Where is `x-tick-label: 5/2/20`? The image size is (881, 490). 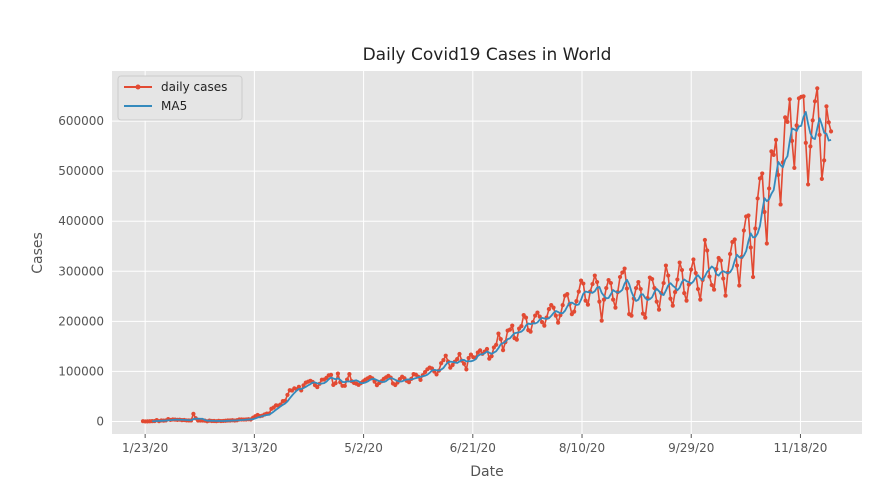 x-tick-label: 5/2/20 is located at coordinates (363, 448).